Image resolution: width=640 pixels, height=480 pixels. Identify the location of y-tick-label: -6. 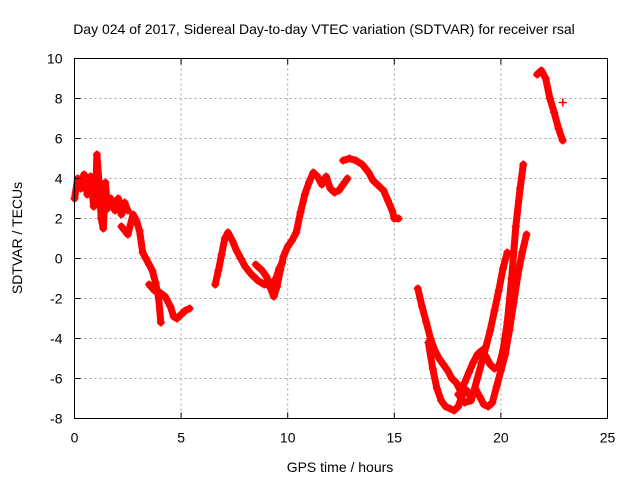
(56, 379).